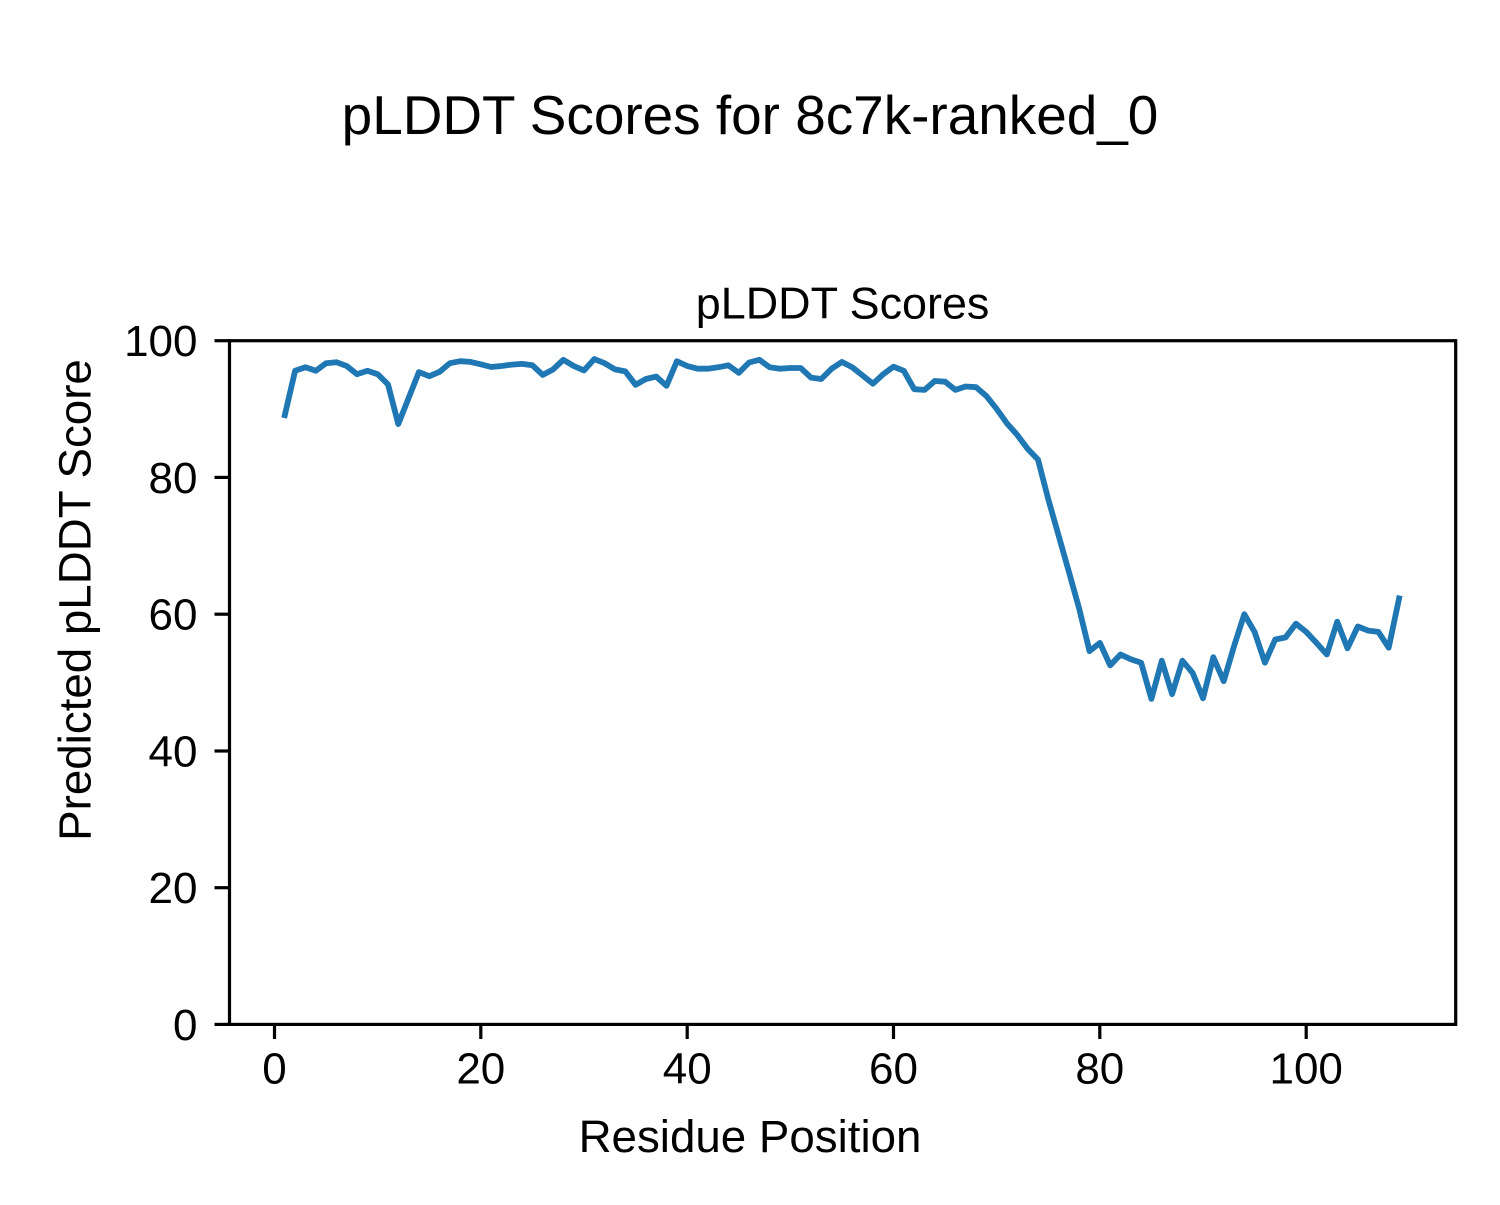 The image size is (1500, 1205). Describe the element at coordinates (750, 115) in the screenshot. I see `svg-text: pLDDT Scores for 8c7k-ranked_0` at that location.